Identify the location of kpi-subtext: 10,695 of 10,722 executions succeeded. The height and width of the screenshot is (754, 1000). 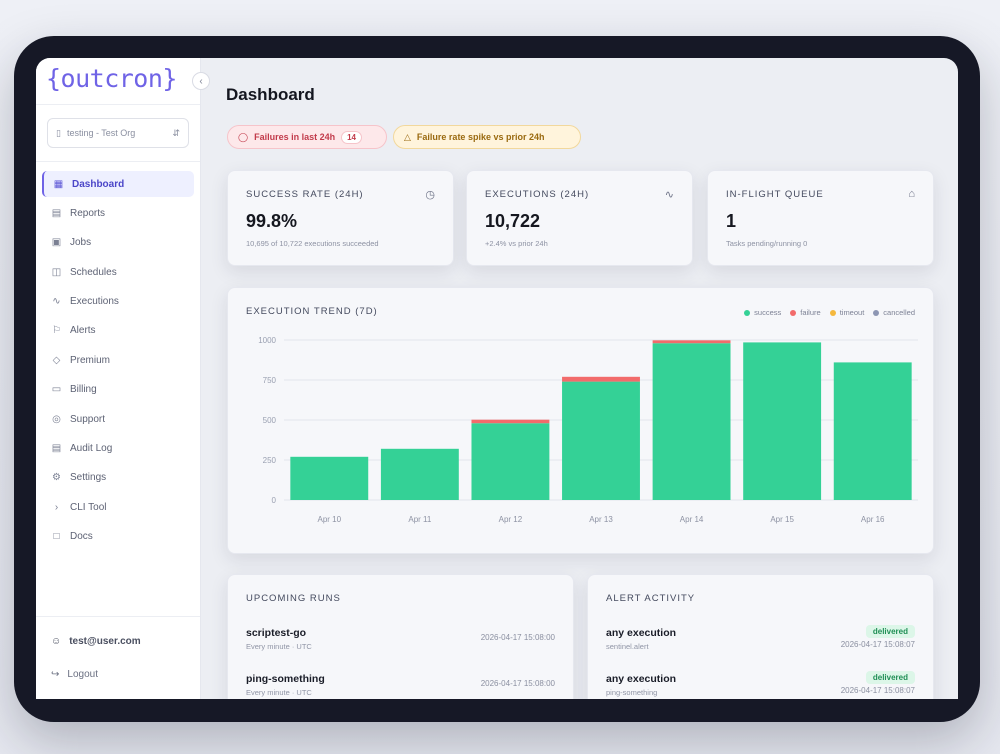
(312, 243).